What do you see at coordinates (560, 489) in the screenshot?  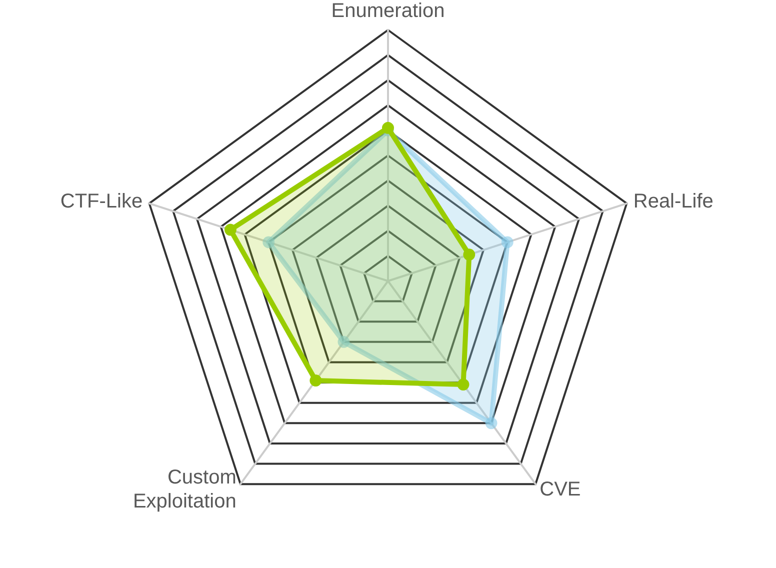 I see `spoke-label: CVE` at bounding box center [560, 489].